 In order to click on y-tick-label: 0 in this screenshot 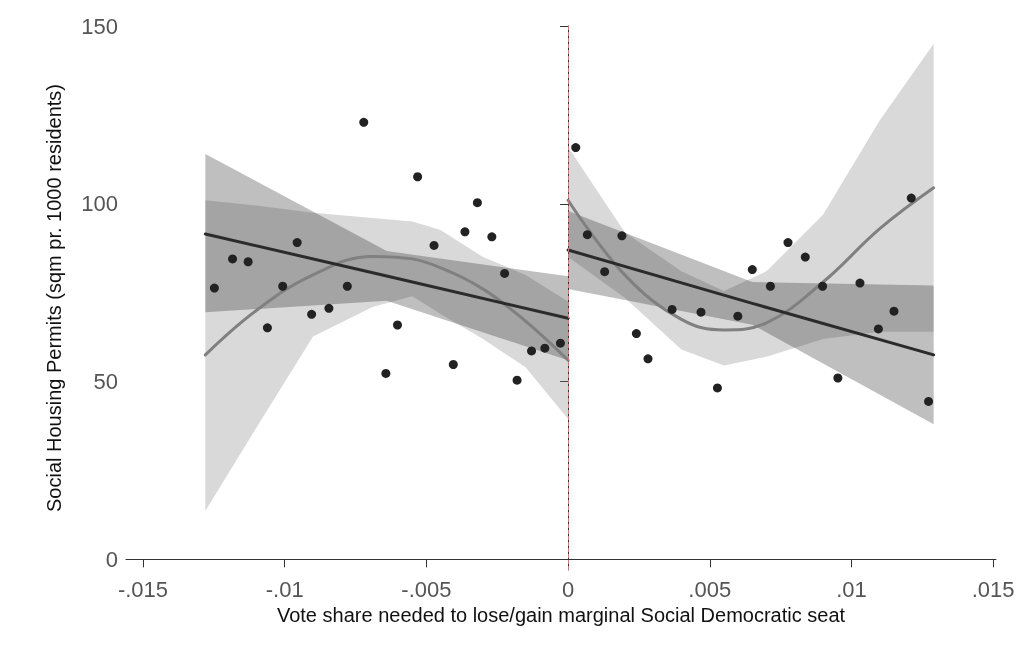, I will do `click(111, 559)`.